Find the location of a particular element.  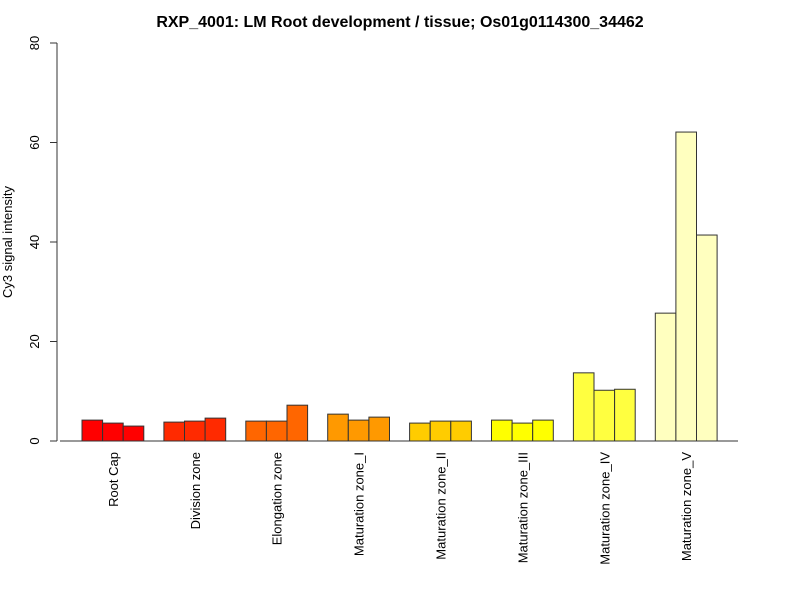

x-tick-label: Maturation zone_III is located at coordinates (522, 507).